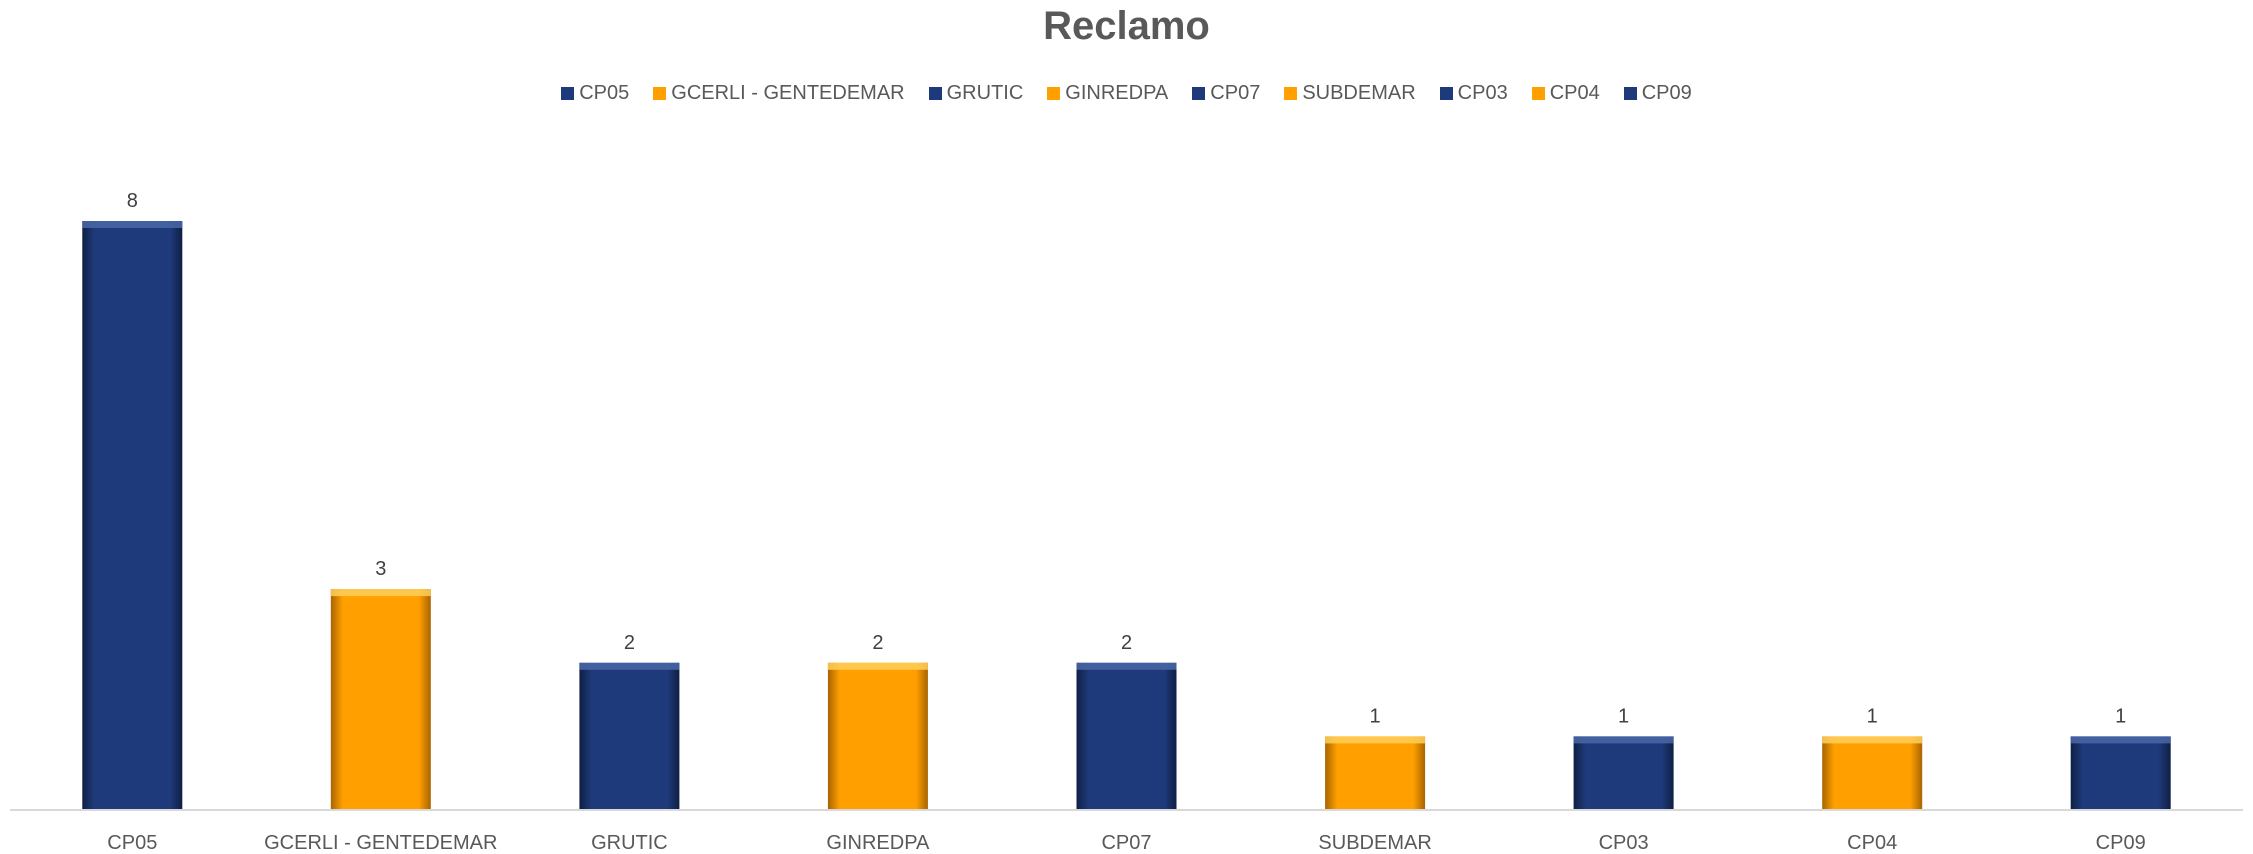 This screenshot has height=854, width=2253. What do you see at coordinates (2121, 843) in the screenshot?
I see `x-tick-label: CP09` at bounding box center [2121, 843].